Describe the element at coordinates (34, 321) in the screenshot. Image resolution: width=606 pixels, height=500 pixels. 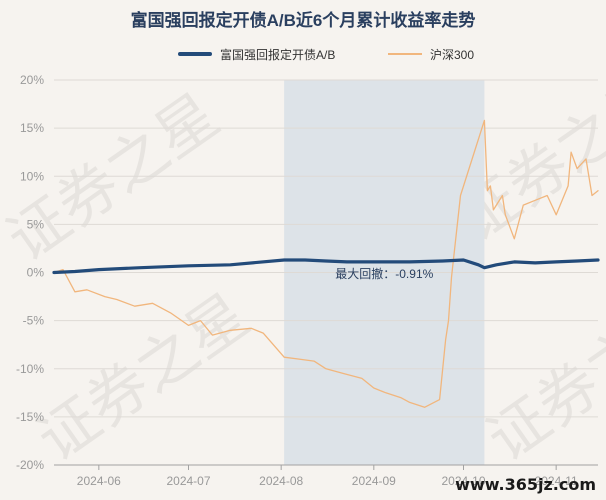
I see `y-tick-label: -5%` at that location.